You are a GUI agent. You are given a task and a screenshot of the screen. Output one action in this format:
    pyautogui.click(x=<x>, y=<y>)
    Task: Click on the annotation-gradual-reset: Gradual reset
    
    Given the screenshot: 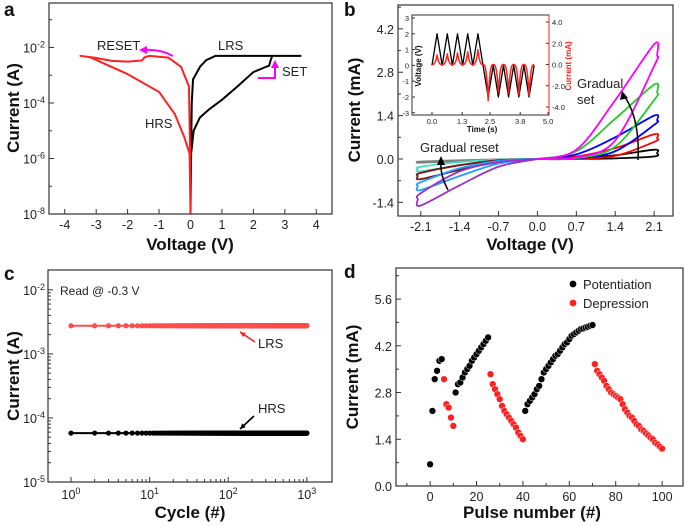 What is the action you would take?
    pyautogui.click(x=459, y=147)
    